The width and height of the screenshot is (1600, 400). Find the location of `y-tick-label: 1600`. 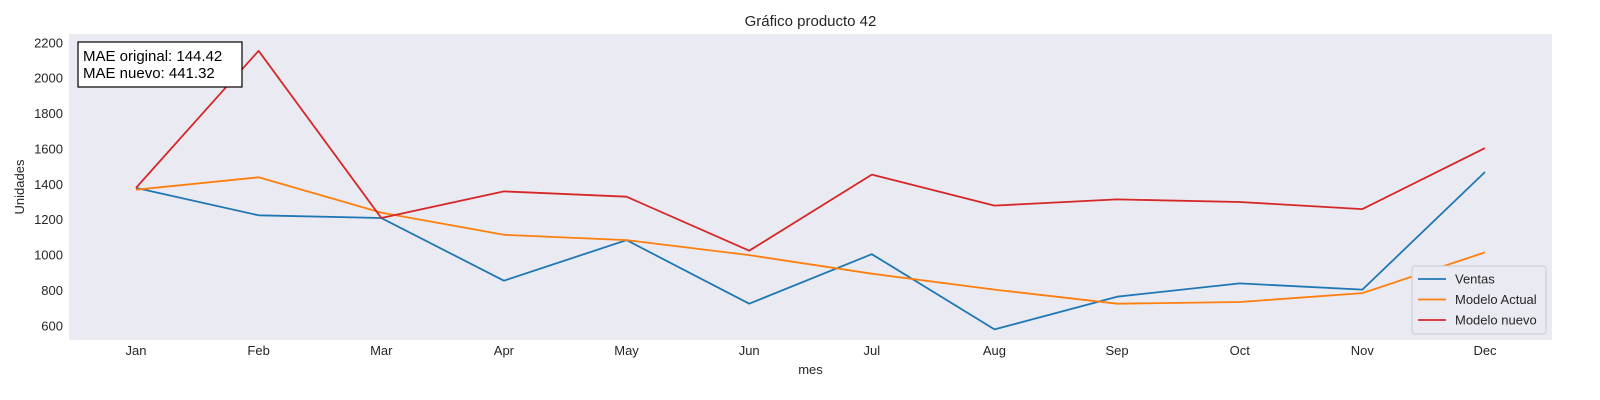

y-tick-label: 1600 is located at coordinates (48, 148).